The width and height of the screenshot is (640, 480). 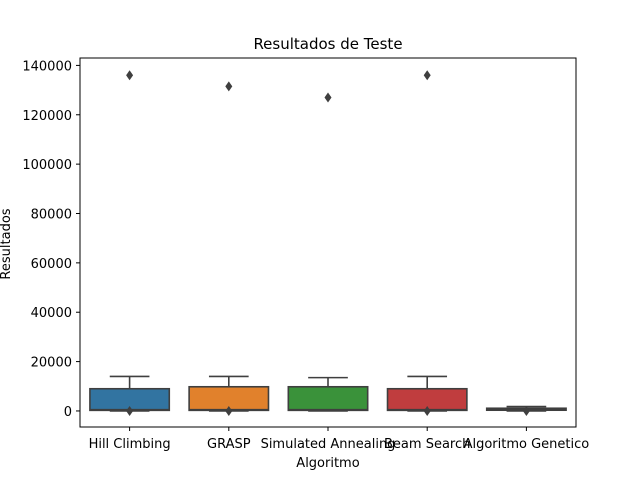 What do you see at coordinates (328, 444) in the screenshot?
I see `x-tick-label: Simulated Annealing` at bounding box center [328, 444].